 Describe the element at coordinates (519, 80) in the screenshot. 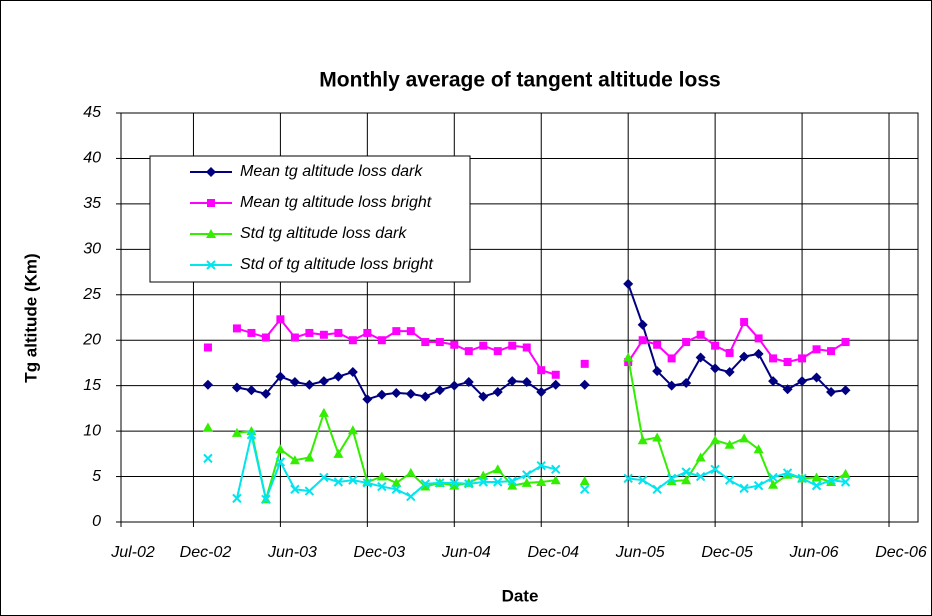

I see `chart-title: Monthly average of tangent altitude loss` at that location.